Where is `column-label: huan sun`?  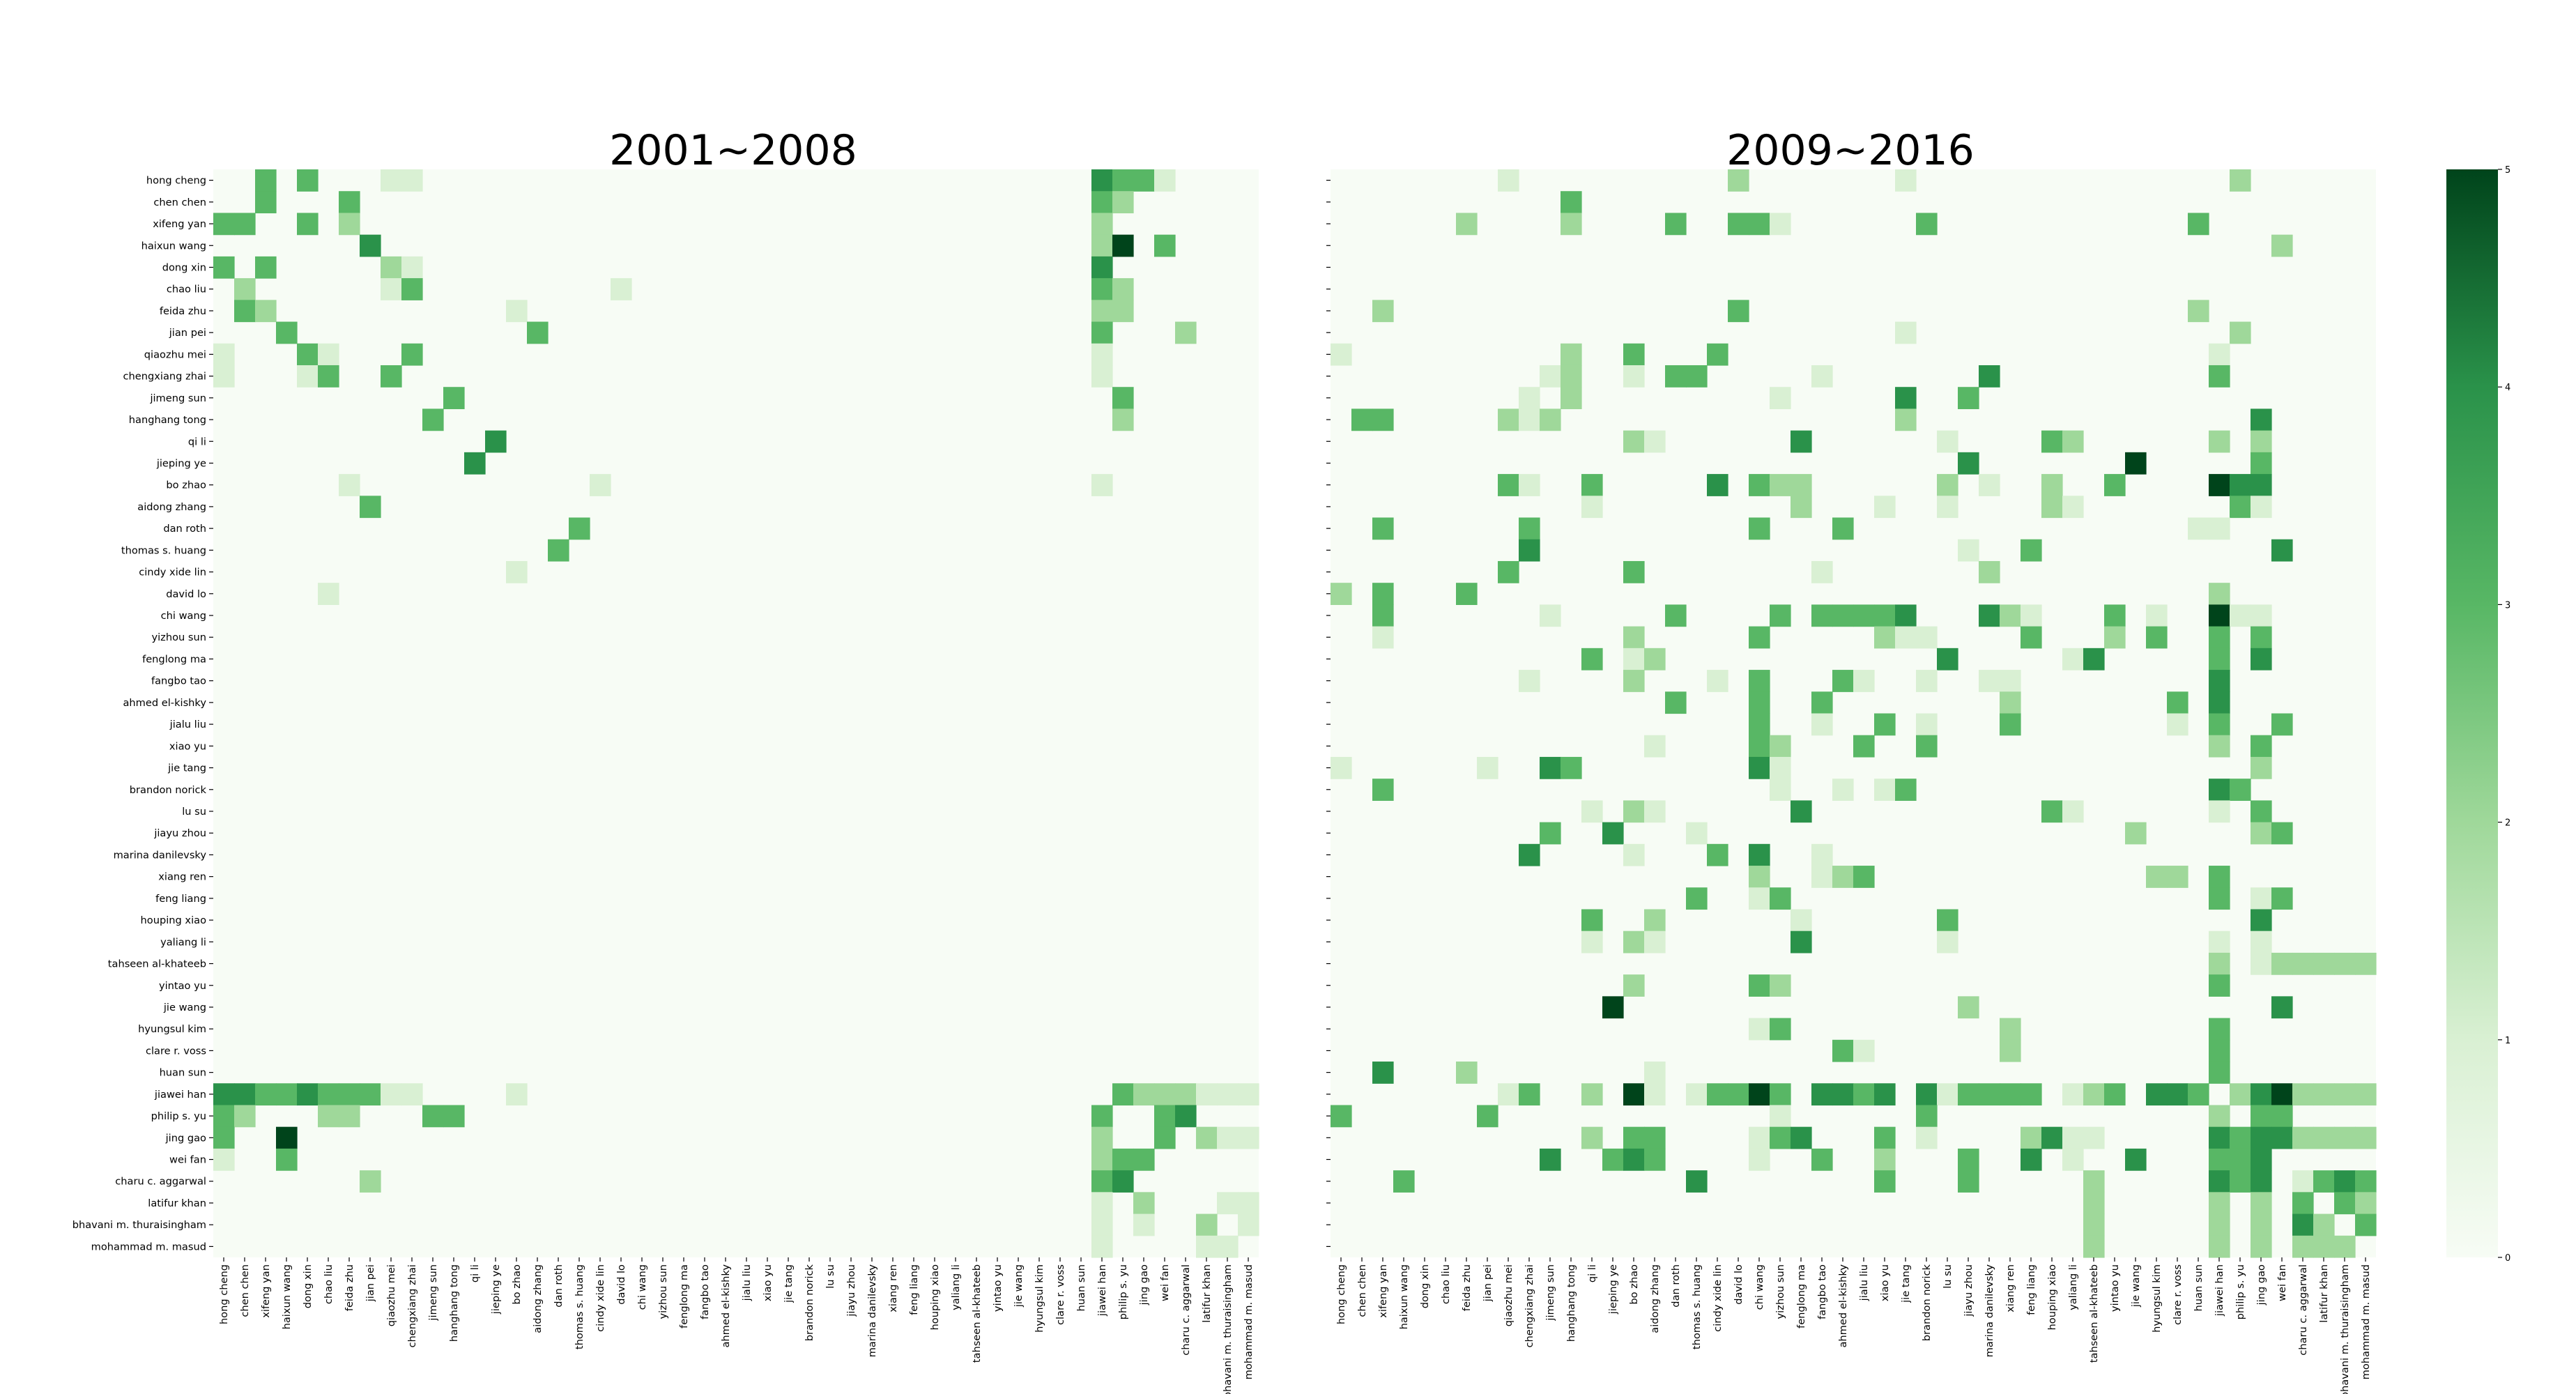
column-label: huan sun is located at coordinates (1081, 1287).